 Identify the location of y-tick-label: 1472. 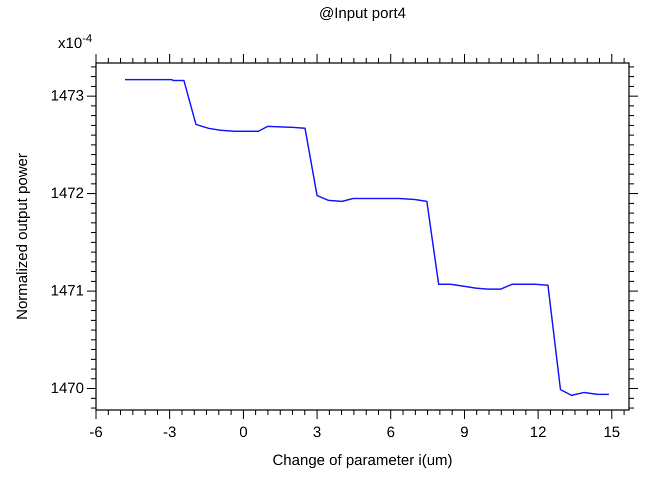
(67, 193).